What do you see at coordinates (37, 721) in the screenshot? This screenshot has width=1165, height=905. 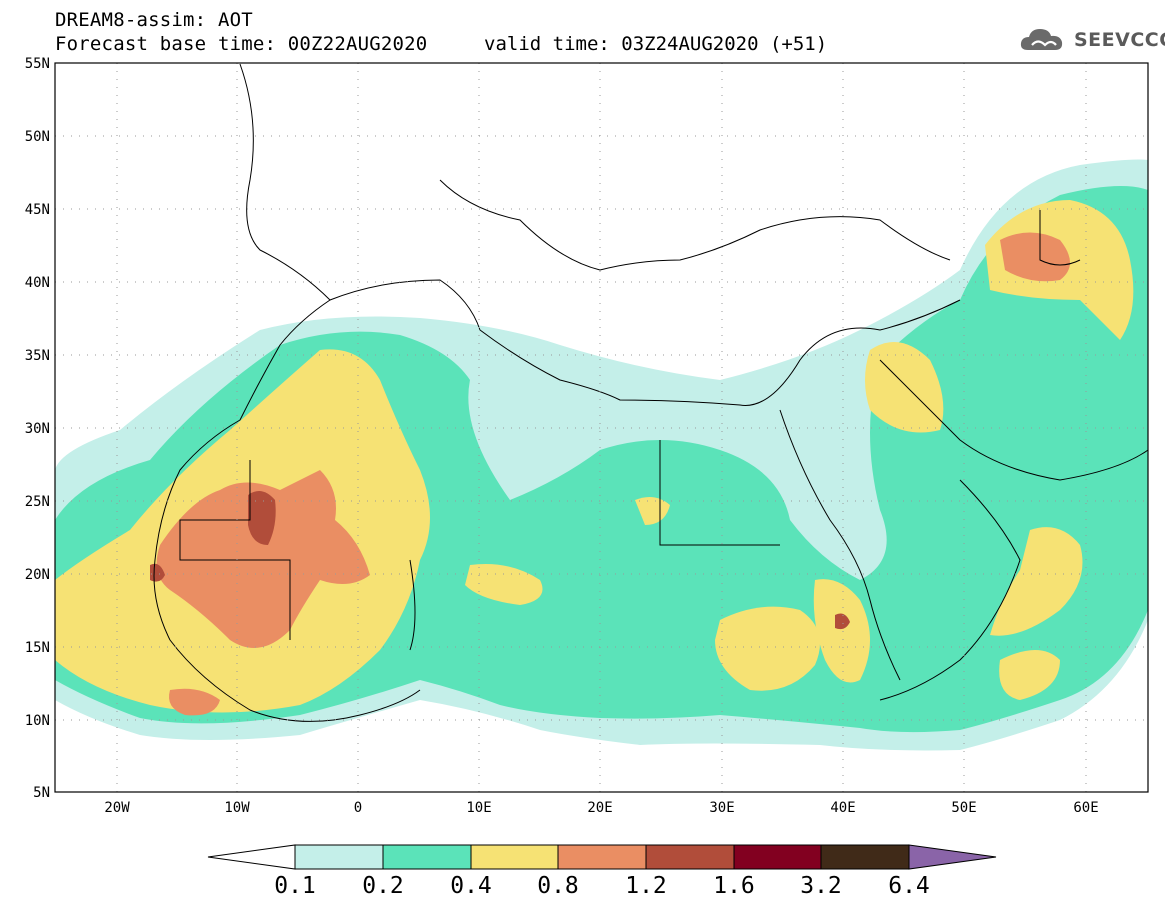 I see `lat-label: 10N` at bounding box center [37, 721].